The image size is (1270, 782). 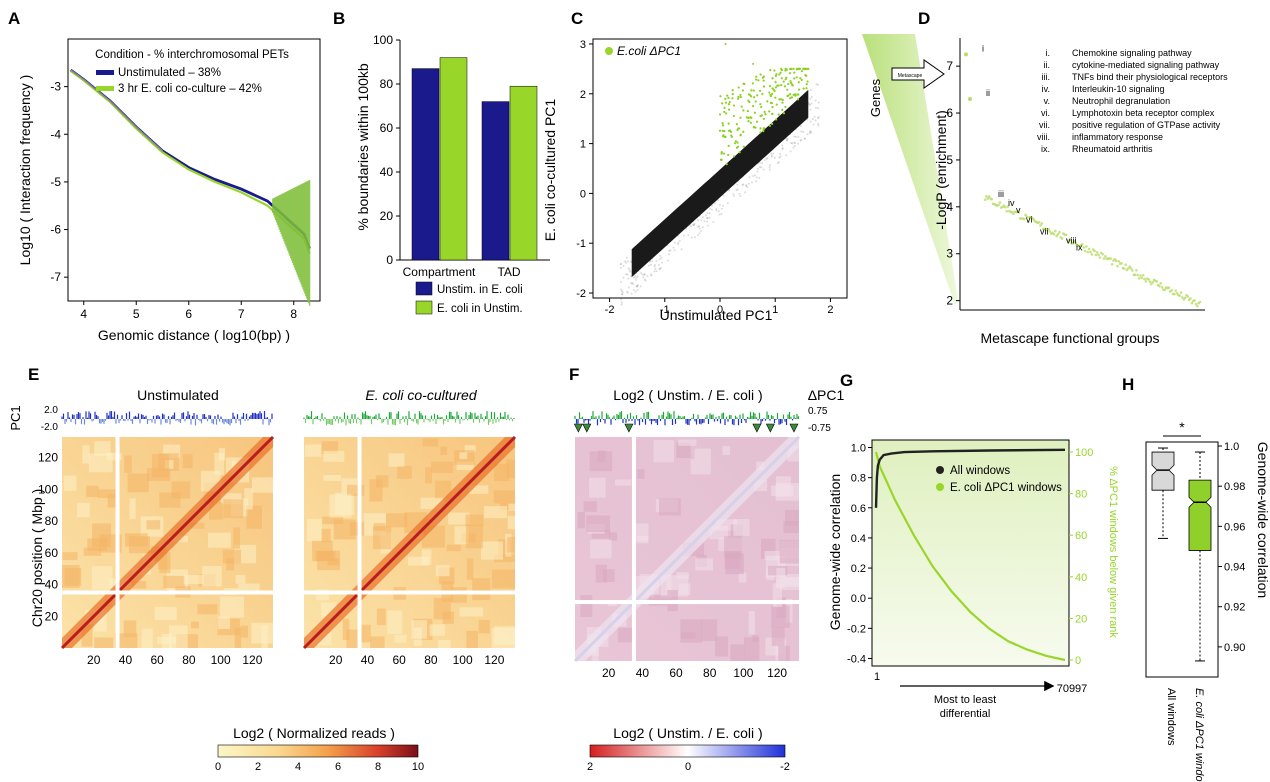 I want to click on panel-label-a: A, so click(x=14, y=18).